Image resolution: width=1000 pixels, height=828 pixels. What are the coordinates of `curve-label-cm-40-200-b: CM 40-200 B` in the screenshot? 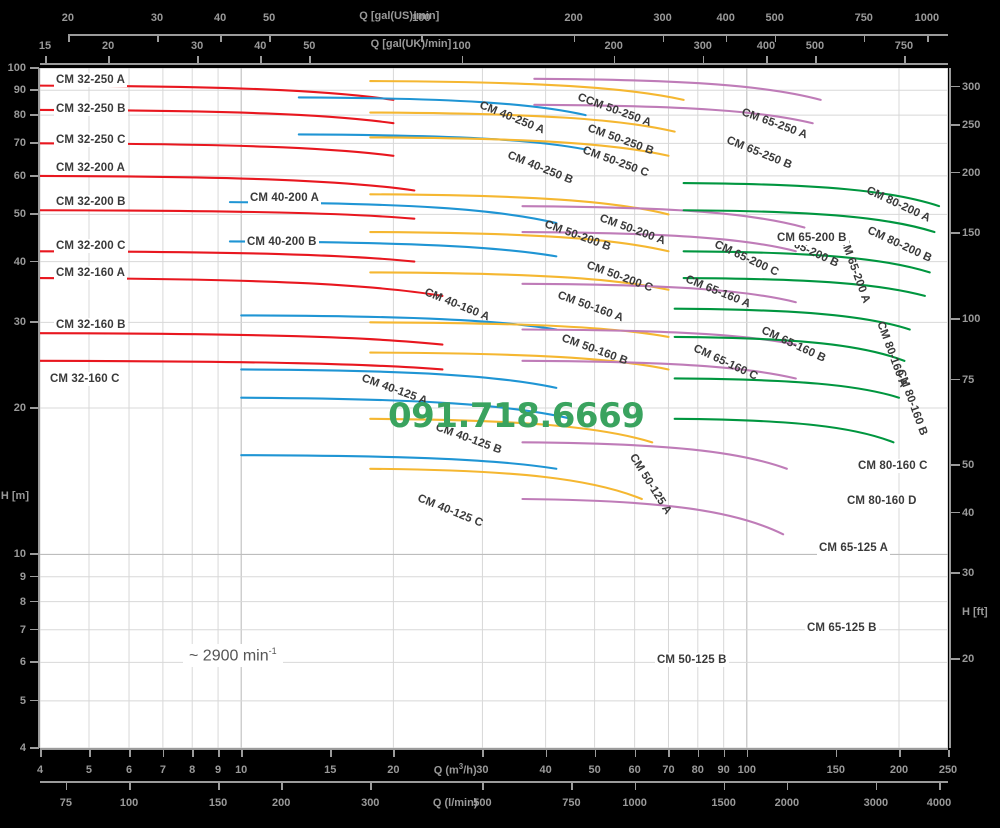 It's located at (282, 242).